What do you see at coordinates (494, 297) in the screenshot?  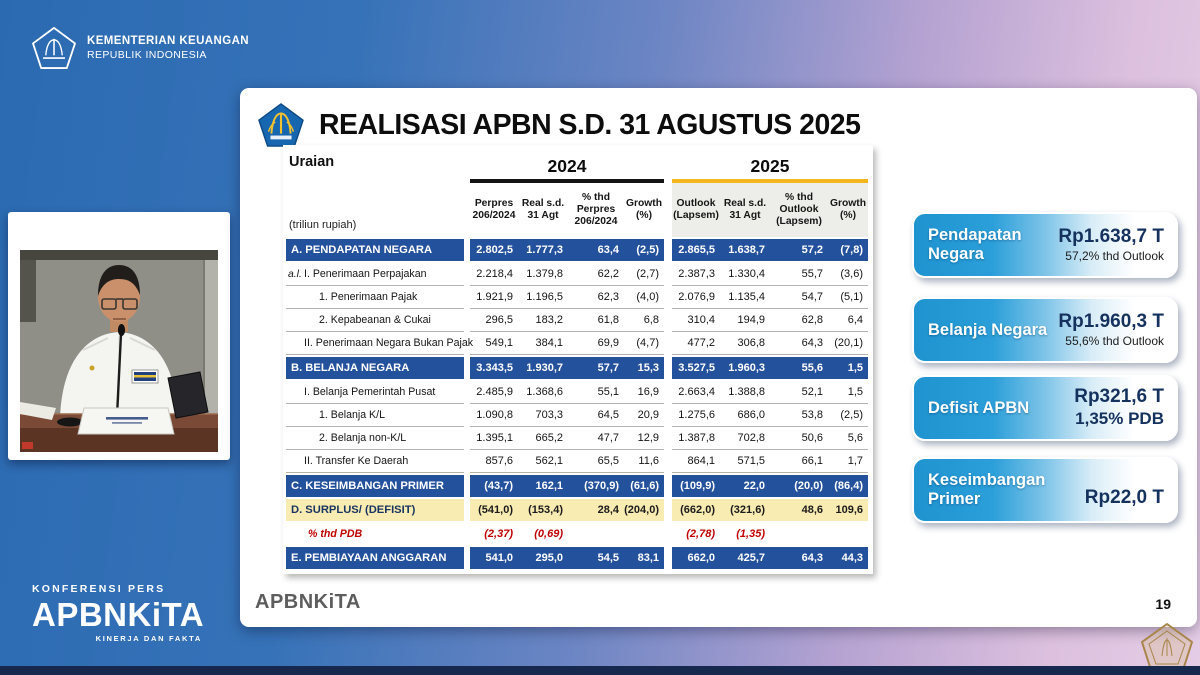 I see `row-value: 1.921,9` at bounding box center [494, 297].